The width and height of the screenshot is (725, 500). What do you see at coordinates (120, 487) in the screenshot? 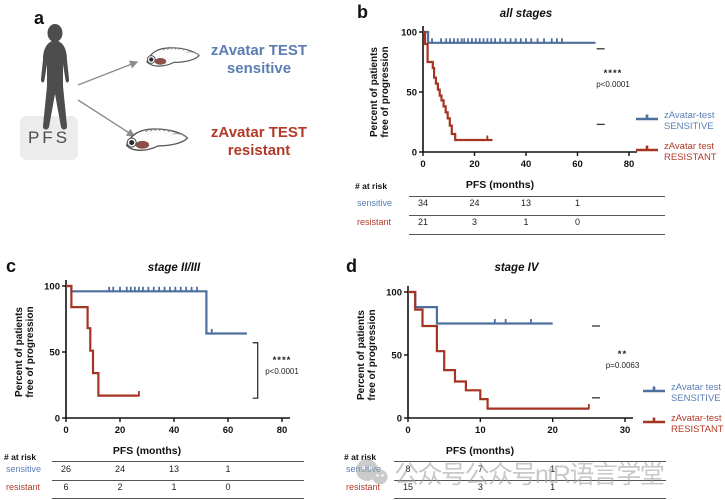
I see `risk-value: 2` at bounding box center [120, 487].